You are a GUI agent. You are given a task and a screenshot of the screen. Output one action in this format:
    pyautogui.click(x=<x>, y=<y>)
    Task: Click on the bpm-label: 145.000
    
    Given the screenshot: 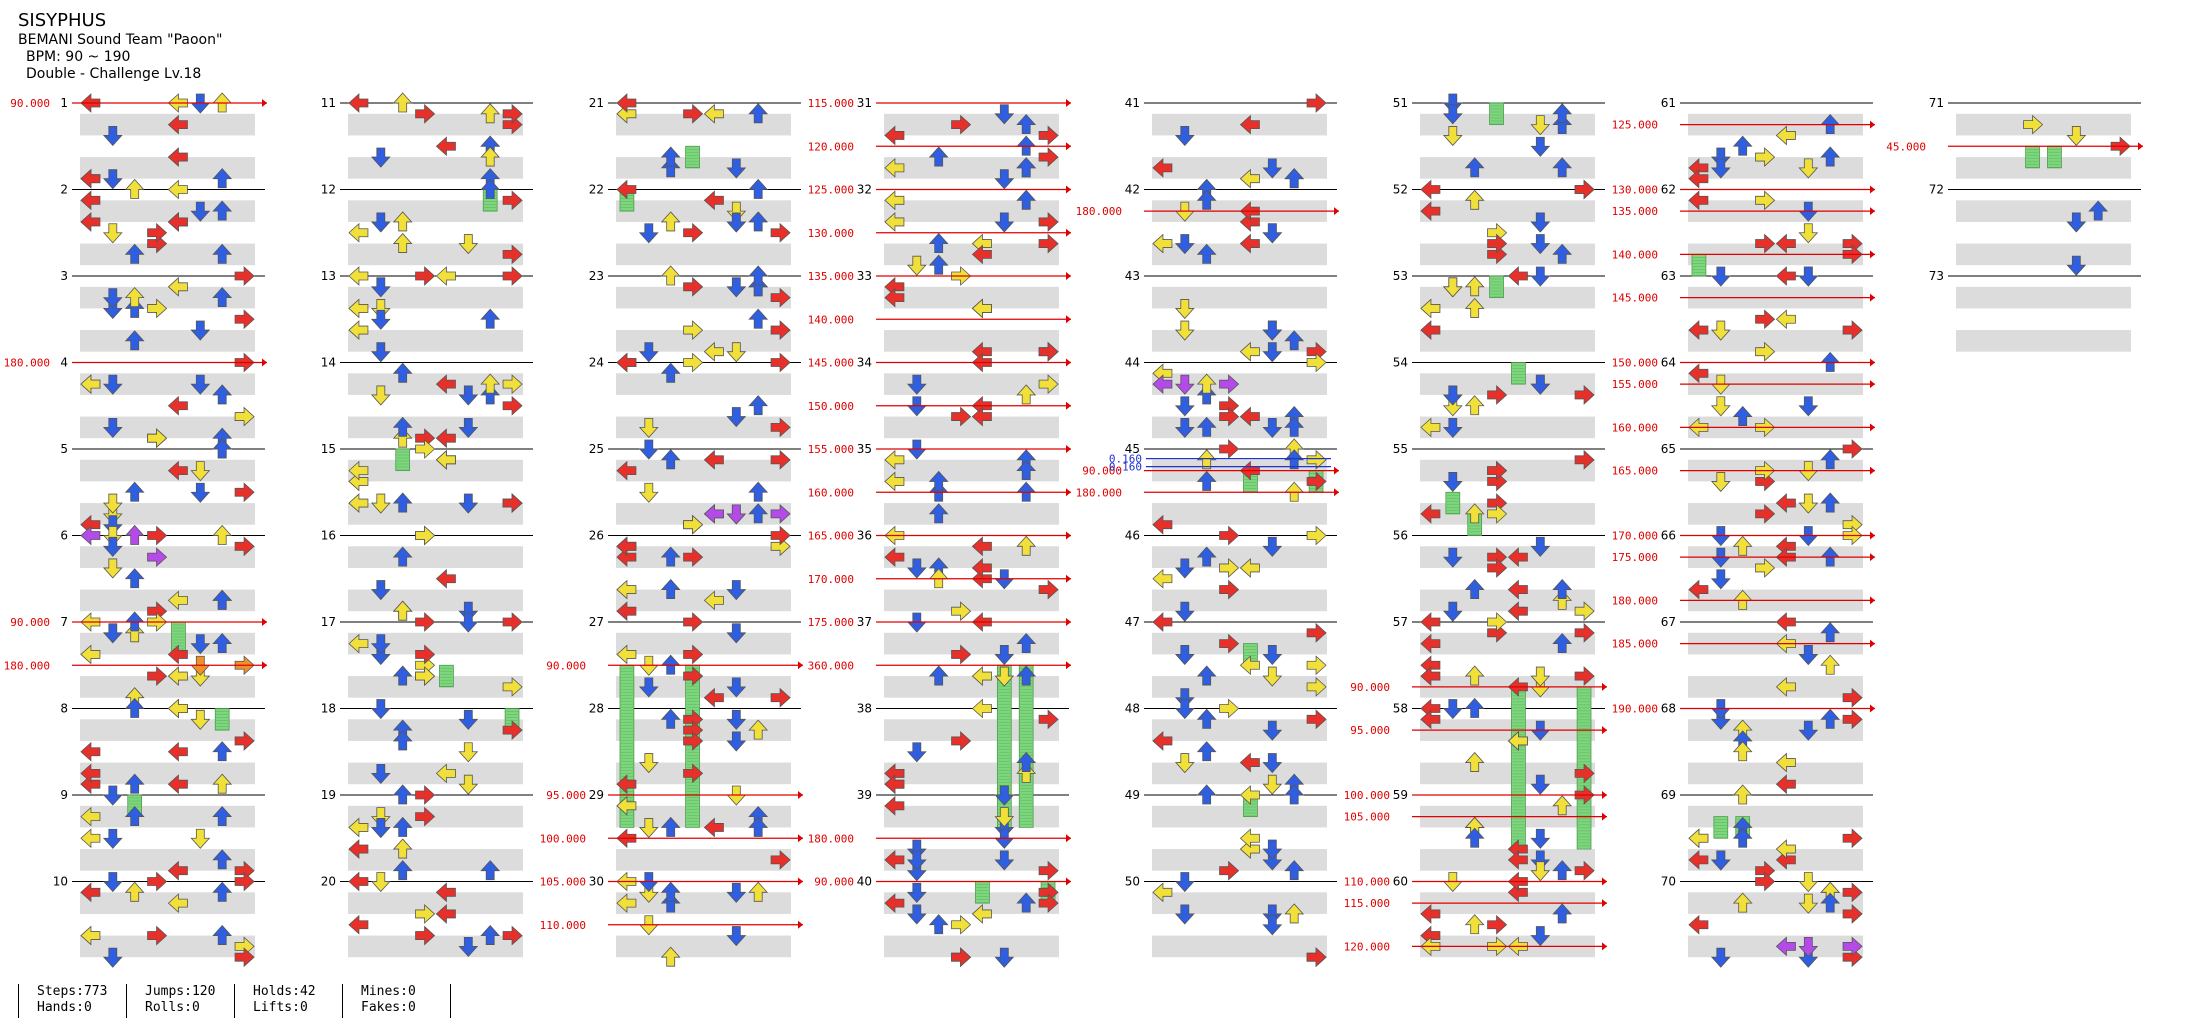 What is the action you would take?
    pyautogui.click(x=1635, y=298)
    